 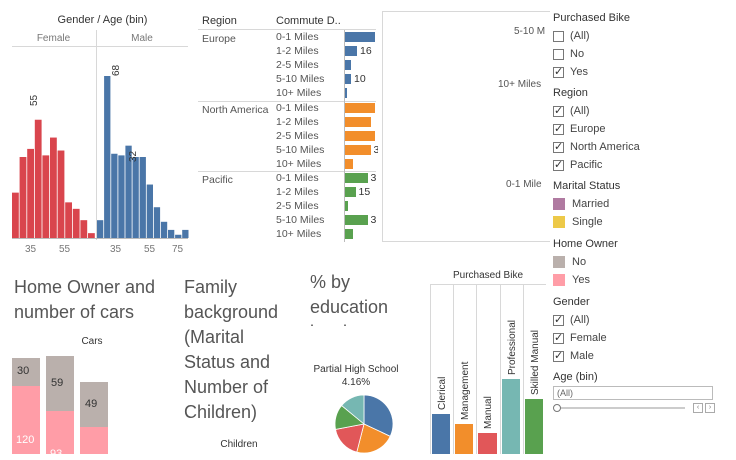 What do you see at coordinates (633, 393) in the screenshot?
I see `age-bin-input: (All)` at bounding box center [633, 393].